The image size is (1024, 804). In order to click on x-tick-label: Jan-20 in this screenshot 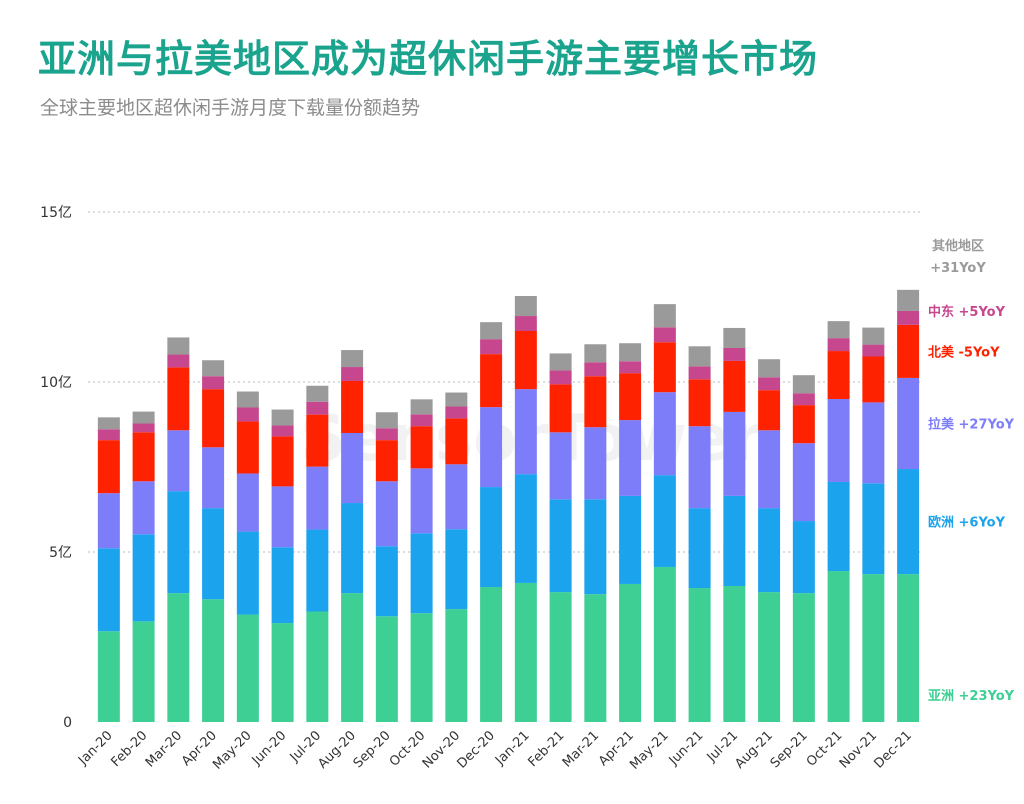, I will do `click(95, 748)`.